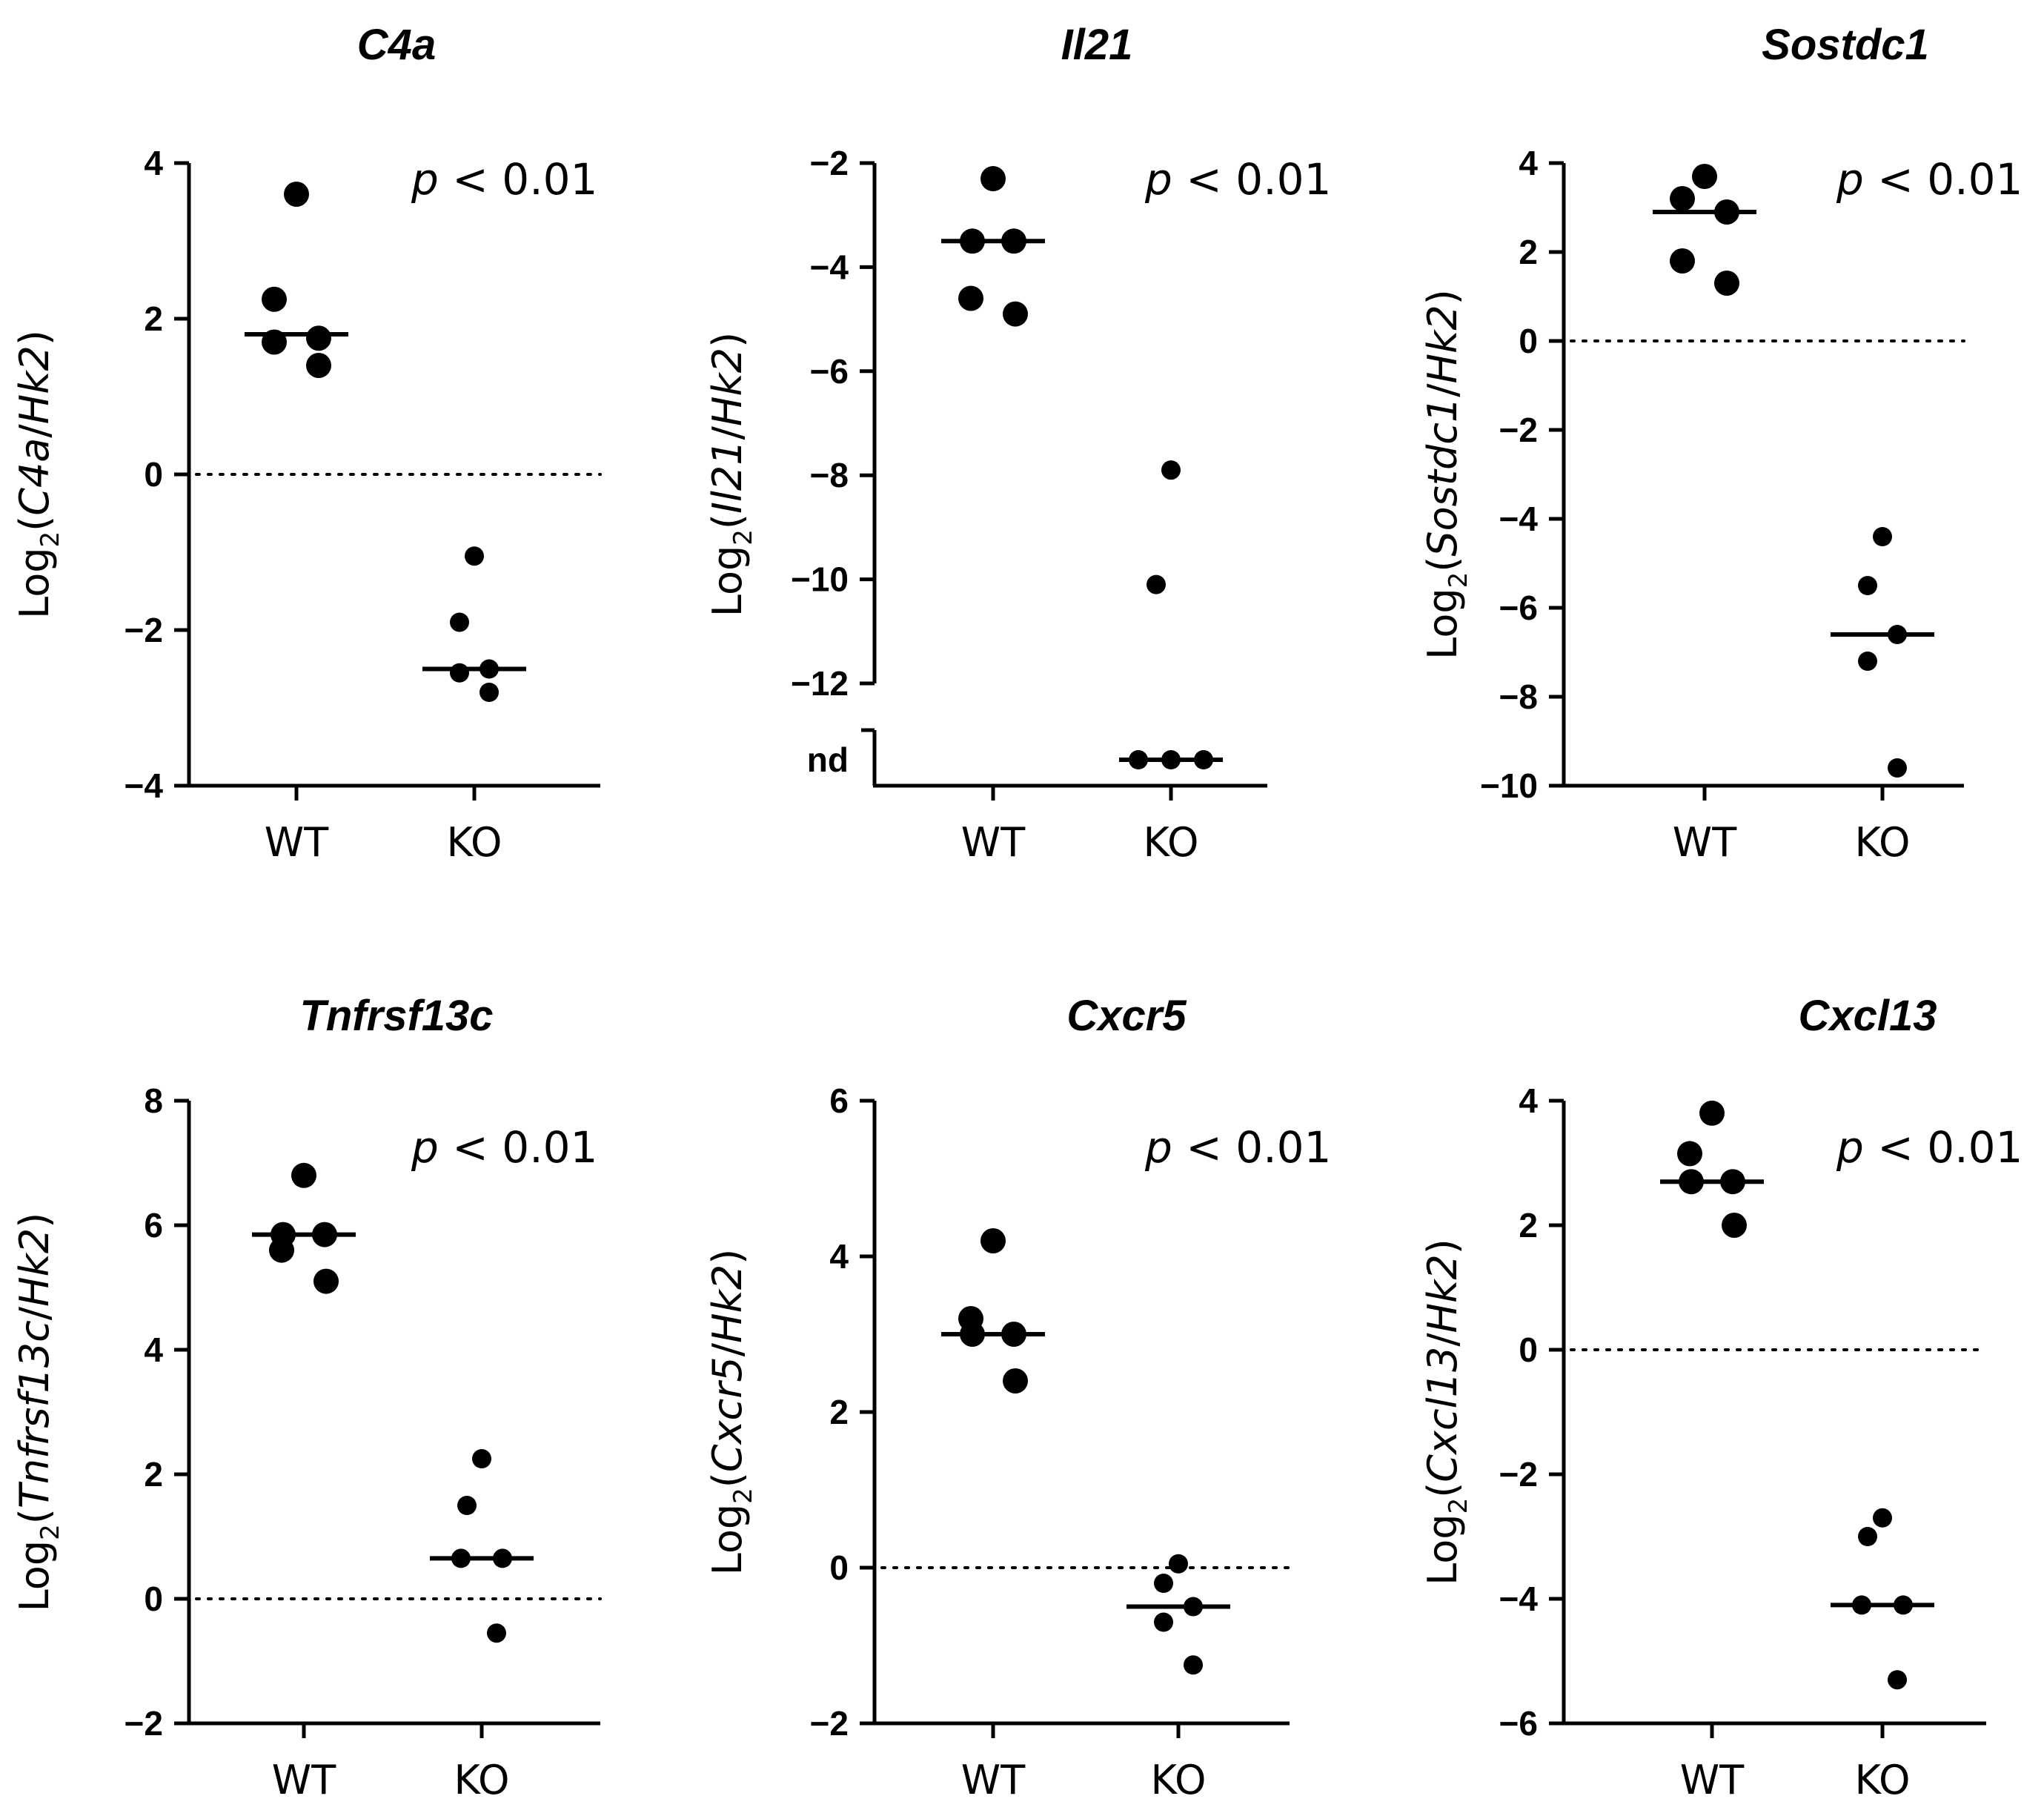  What do you see at coordinates (1446, 474) in the screenshot?
I see `y-axis-label: Log2(Sostdc1/Hk2)` at bounding box center [1446, 474].